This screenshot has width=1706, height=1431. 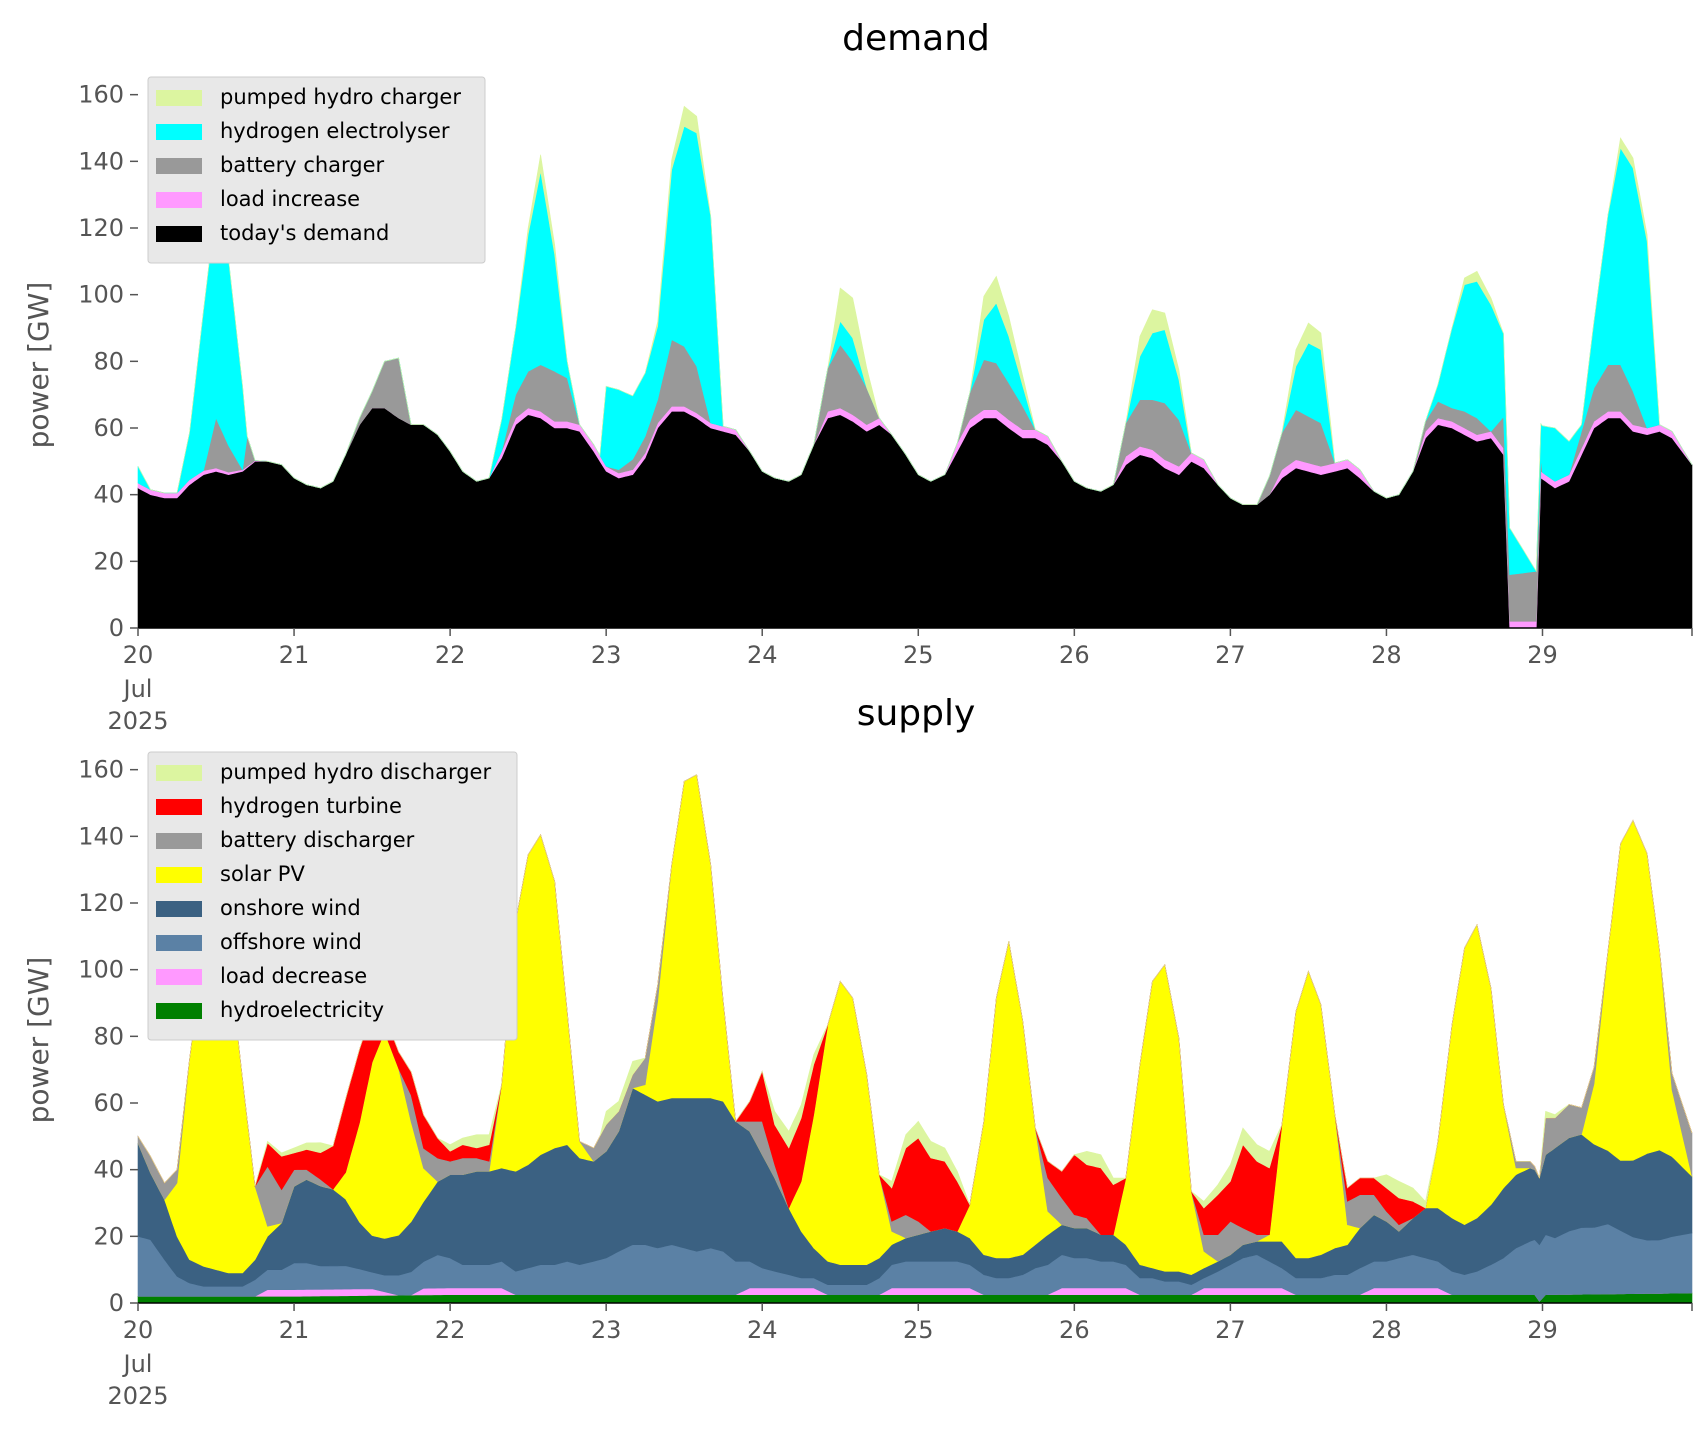 What do you see at coordinates (179, 132) in the screenshot?
I see `legend-swatch-hydrogen-electrolyser` at bounding box center [179, 132].